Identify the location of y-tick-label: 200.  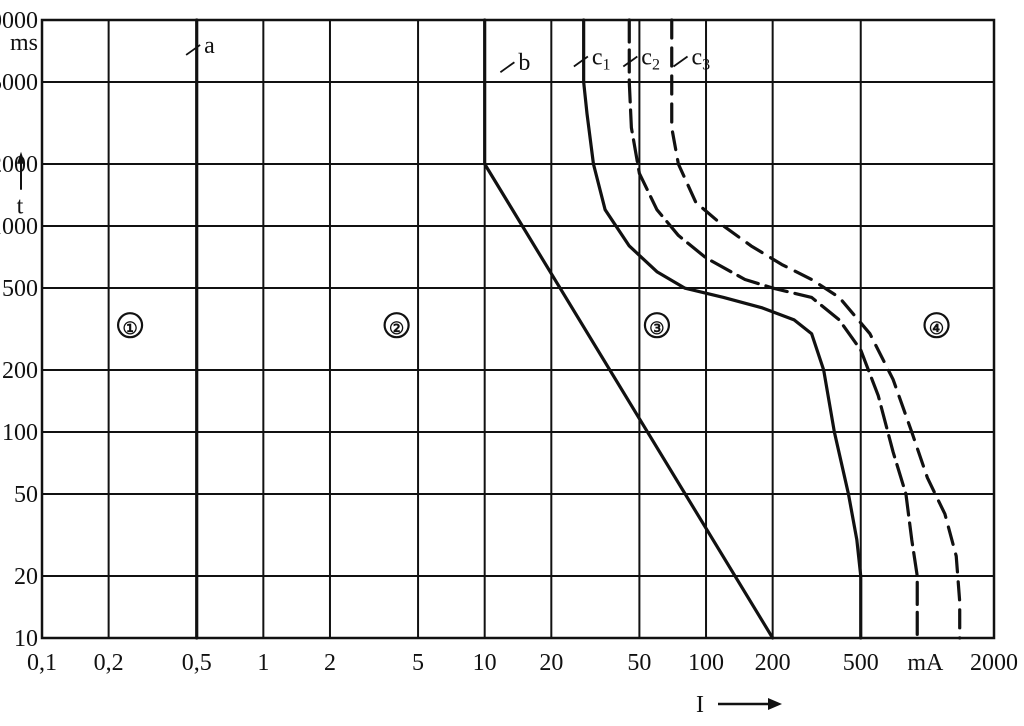
(20, 371).